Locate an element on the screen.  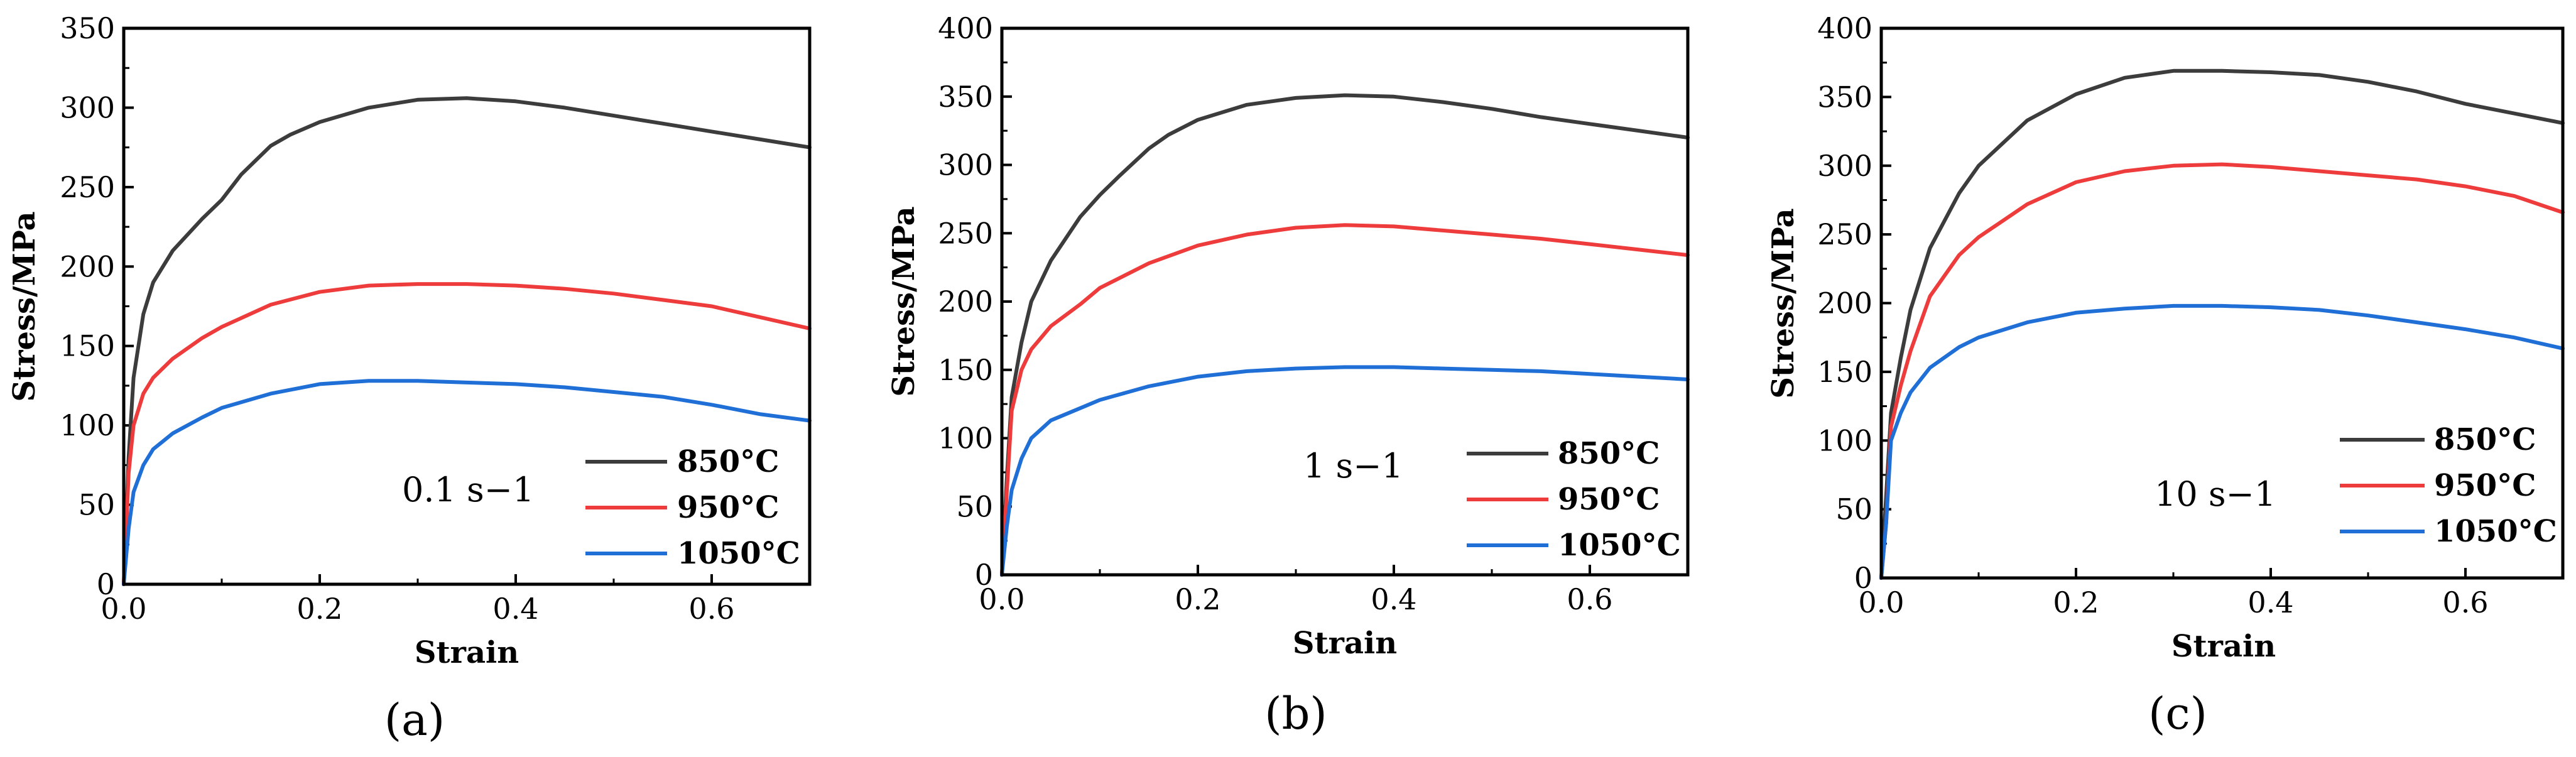
panel-b-rate-label: 1 s−1 is located at coordinates (1353, 466).